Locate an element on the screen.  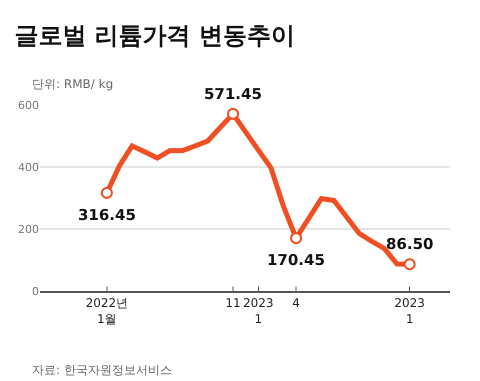
annotation: 571.45 is located at coordinates (233, 94).